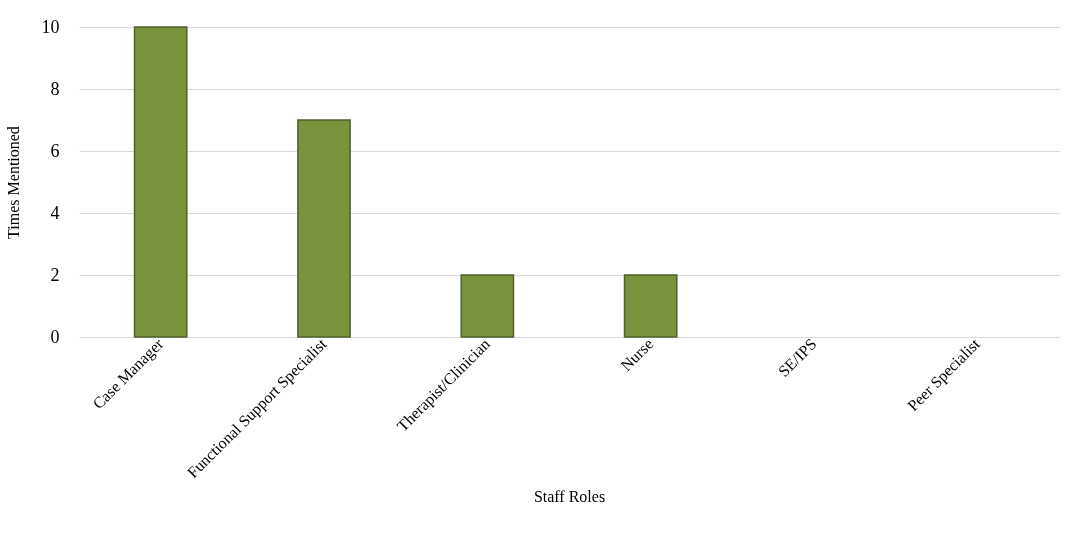 The image size is (1078, 544). What do you see at coordinates (55, 336) in the screenshot?
I see `y-tick-label: 0` at bounding box center [55, 336].